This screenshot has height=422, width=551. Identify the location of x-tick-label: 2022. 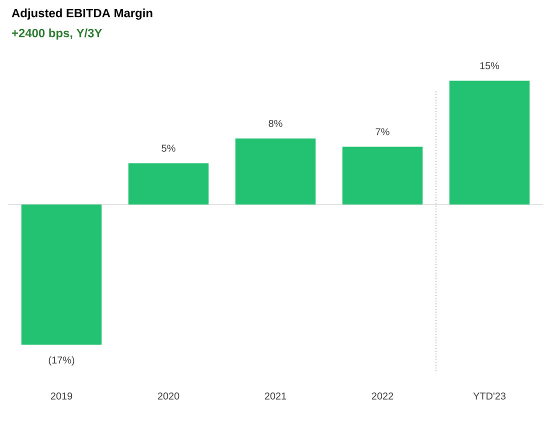
(383, 396).